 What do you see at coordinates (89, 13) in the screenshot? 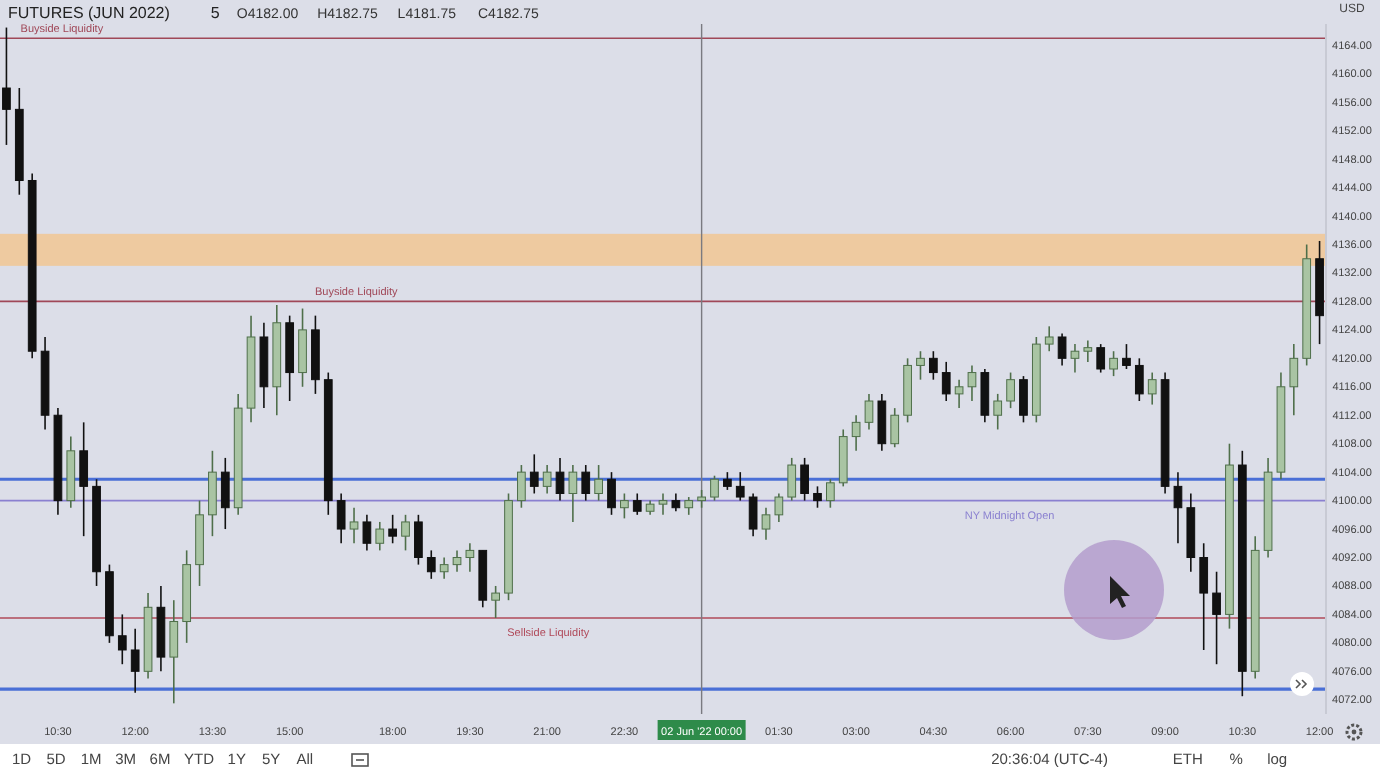
I see `chart-title: FUTURES (JUN 2022)` at bounding box center [89, 13].